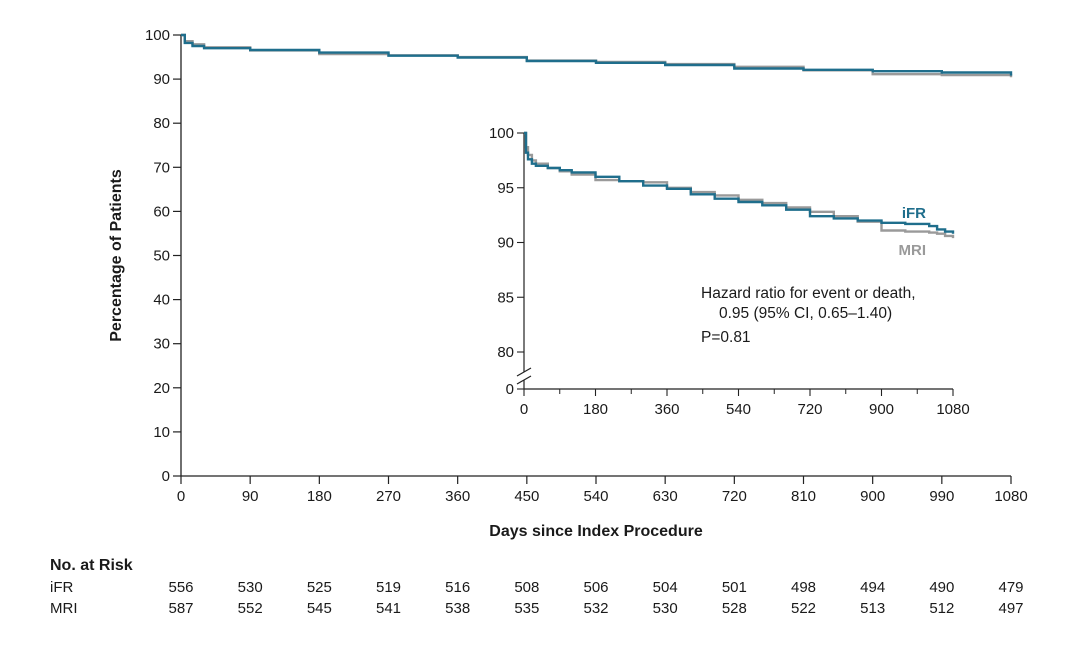 The width and height of the screenshot is (1080, 646). What do you see at coordinates (61, 587) in the screenshot?
I see `risk-row-label-ifr: iFR` at bounding box center [61, 587].